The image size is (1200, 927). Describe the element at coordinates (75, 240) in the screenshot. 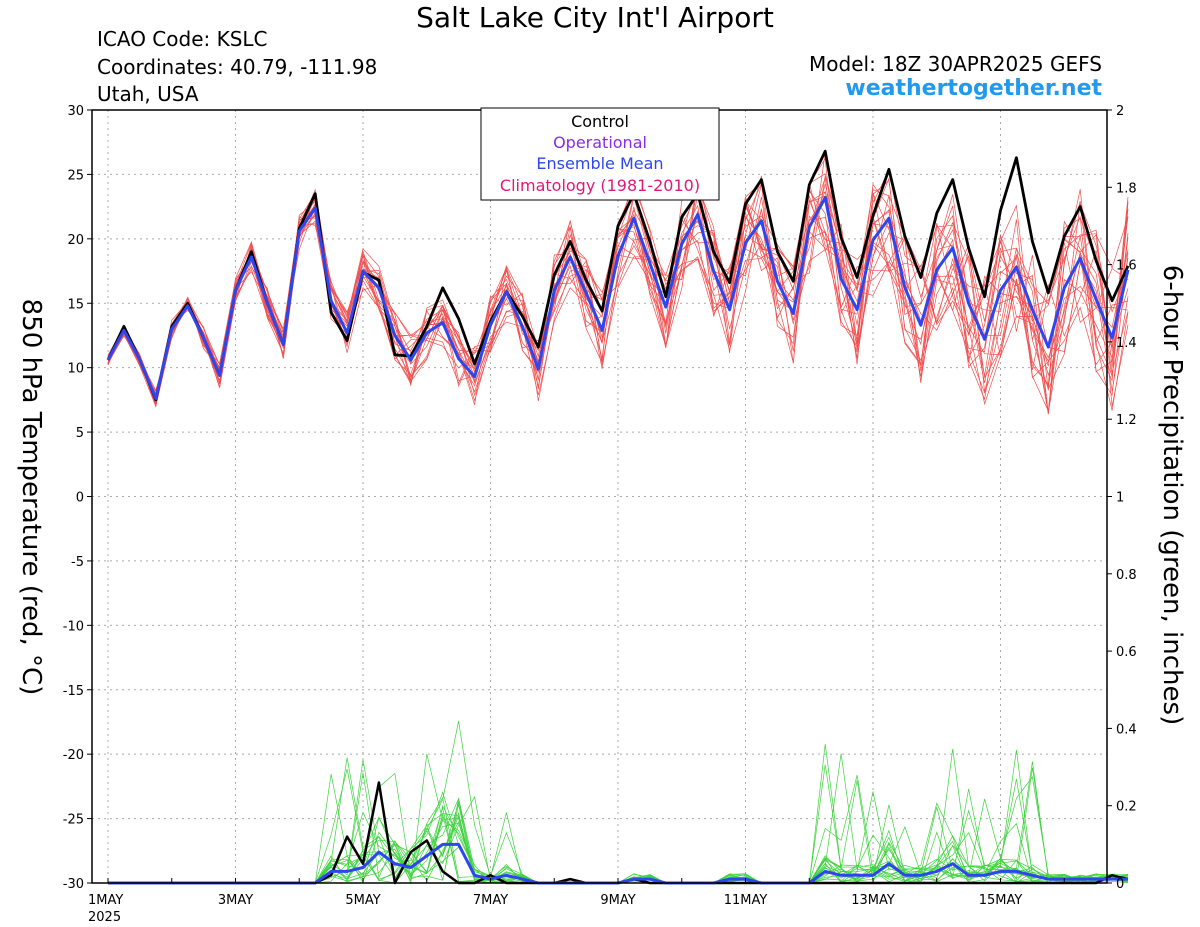

I see `y-tick-label: 20` at that location.